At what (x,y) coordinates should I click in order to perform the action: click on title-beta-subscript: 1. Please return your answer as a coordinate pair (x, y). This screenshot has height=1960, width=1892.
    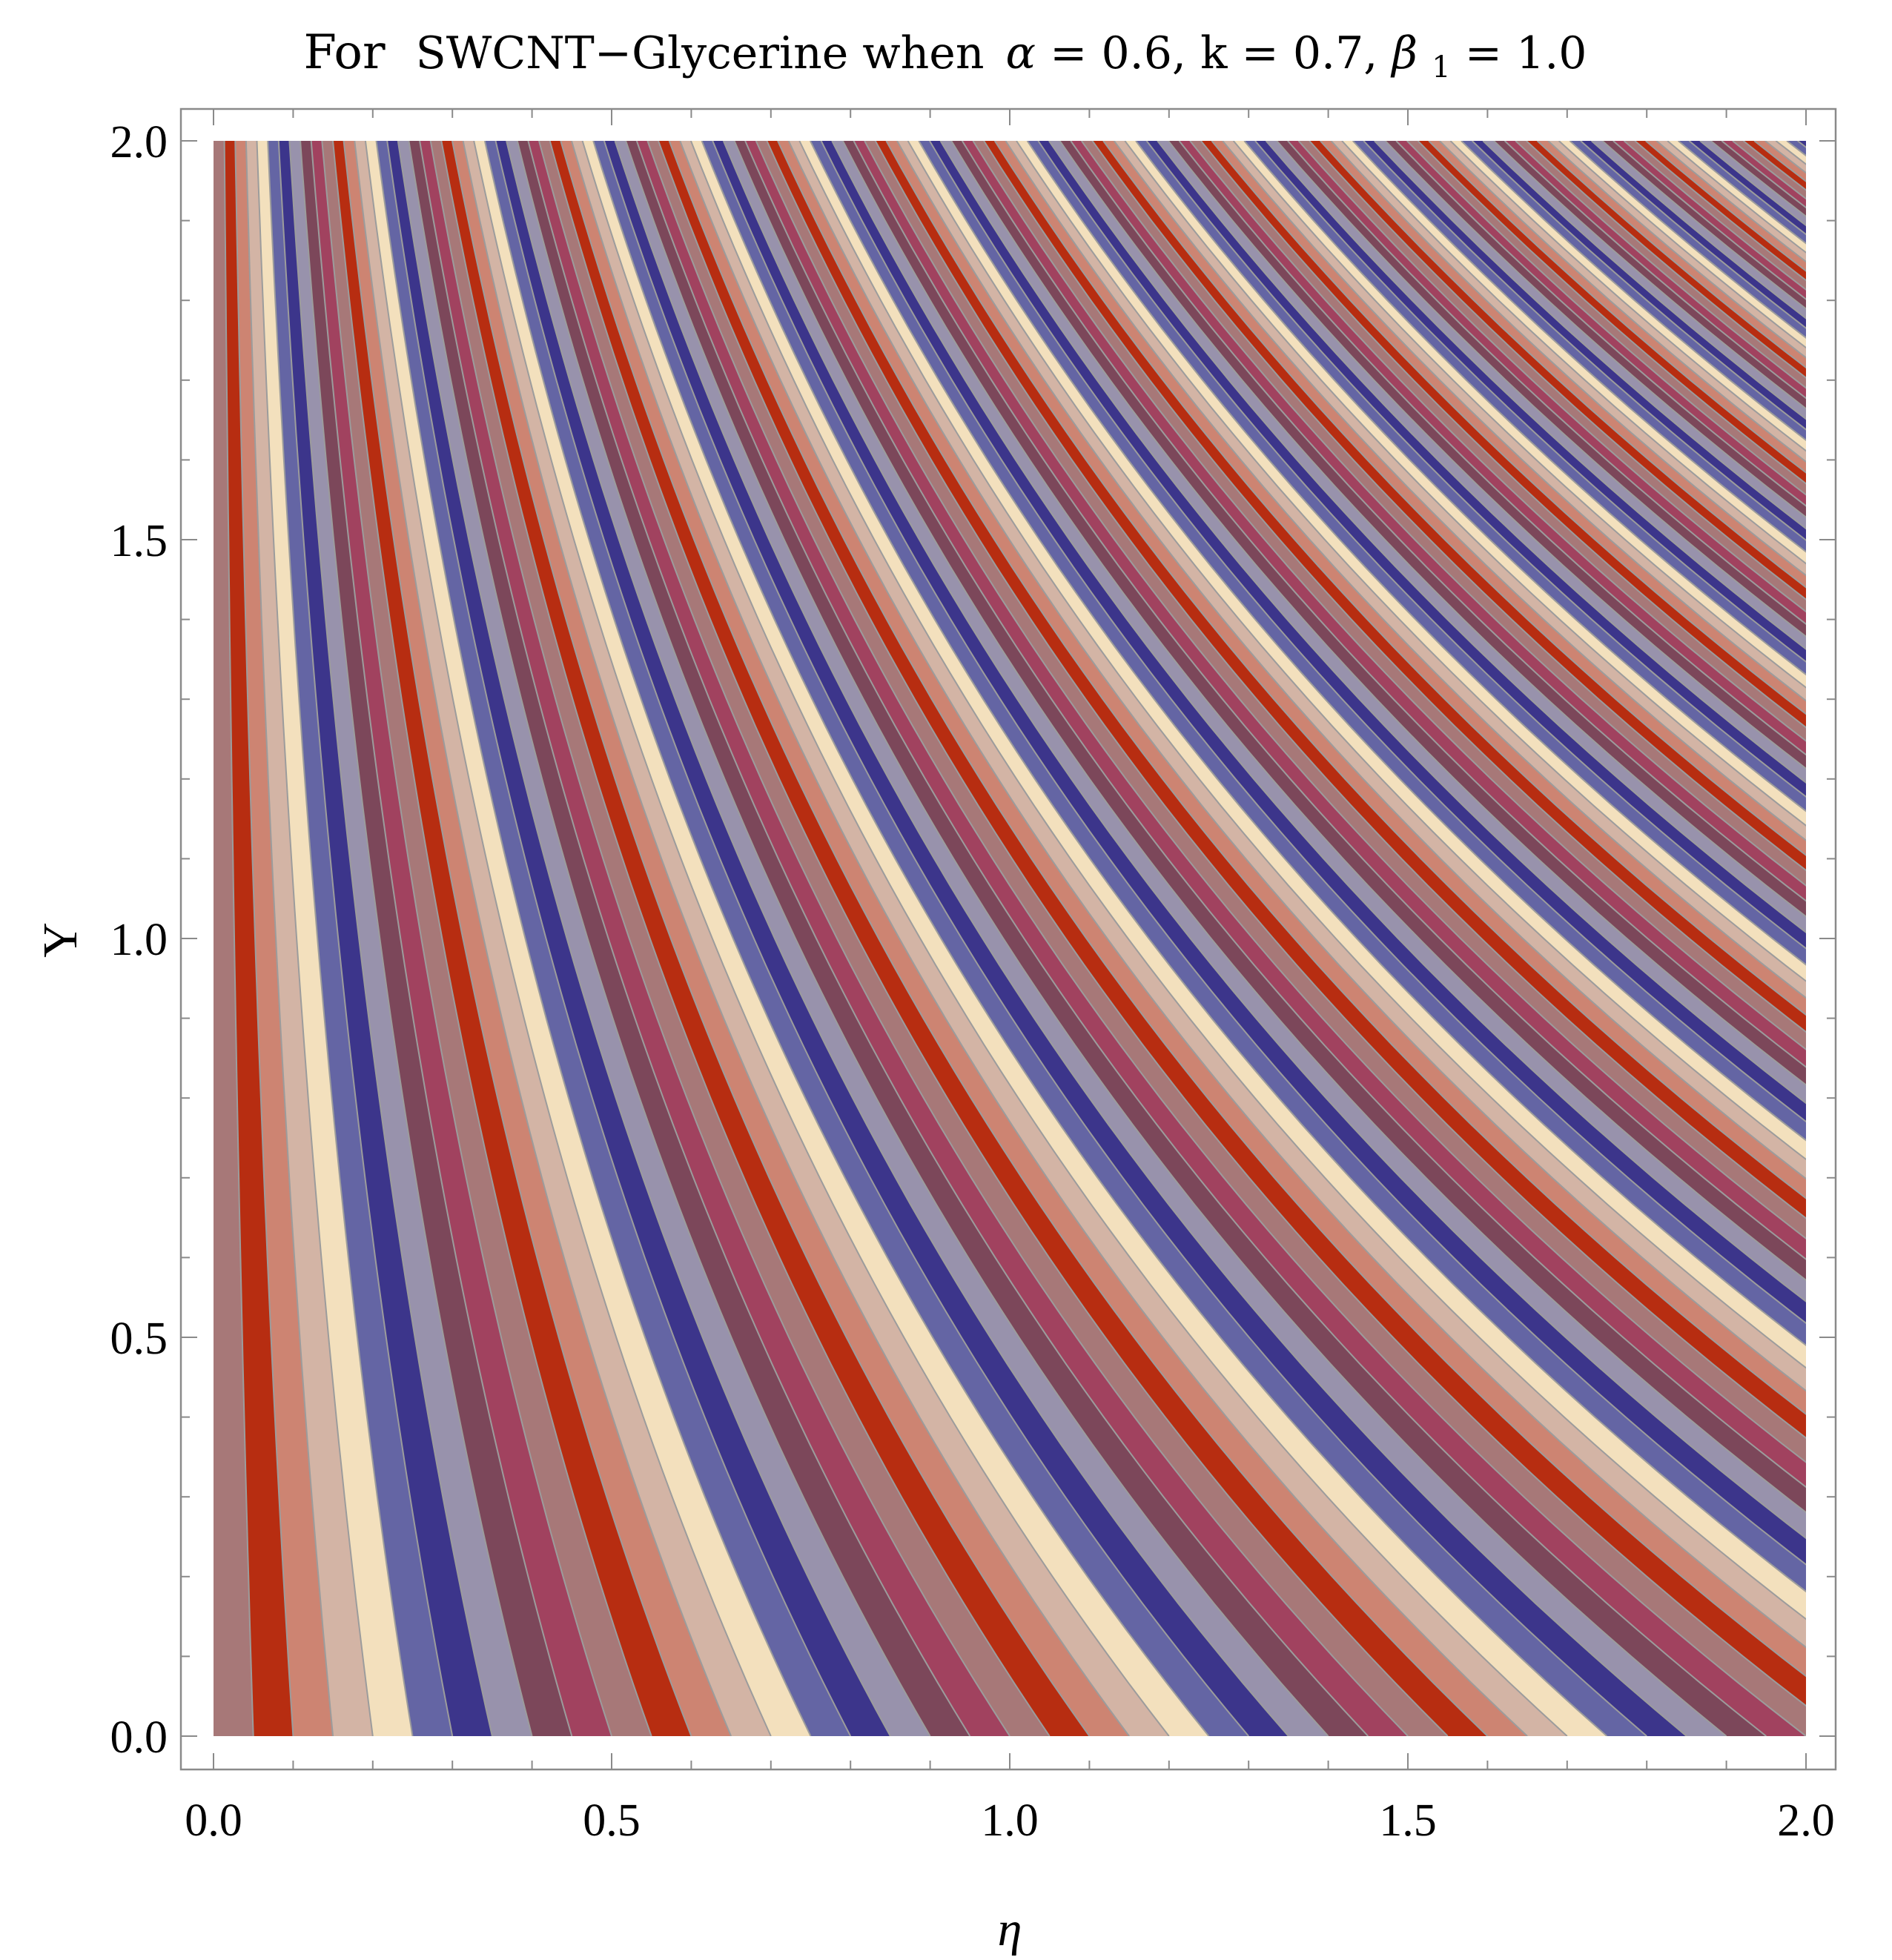
    Looking at the image, I should click on (1441, 67).